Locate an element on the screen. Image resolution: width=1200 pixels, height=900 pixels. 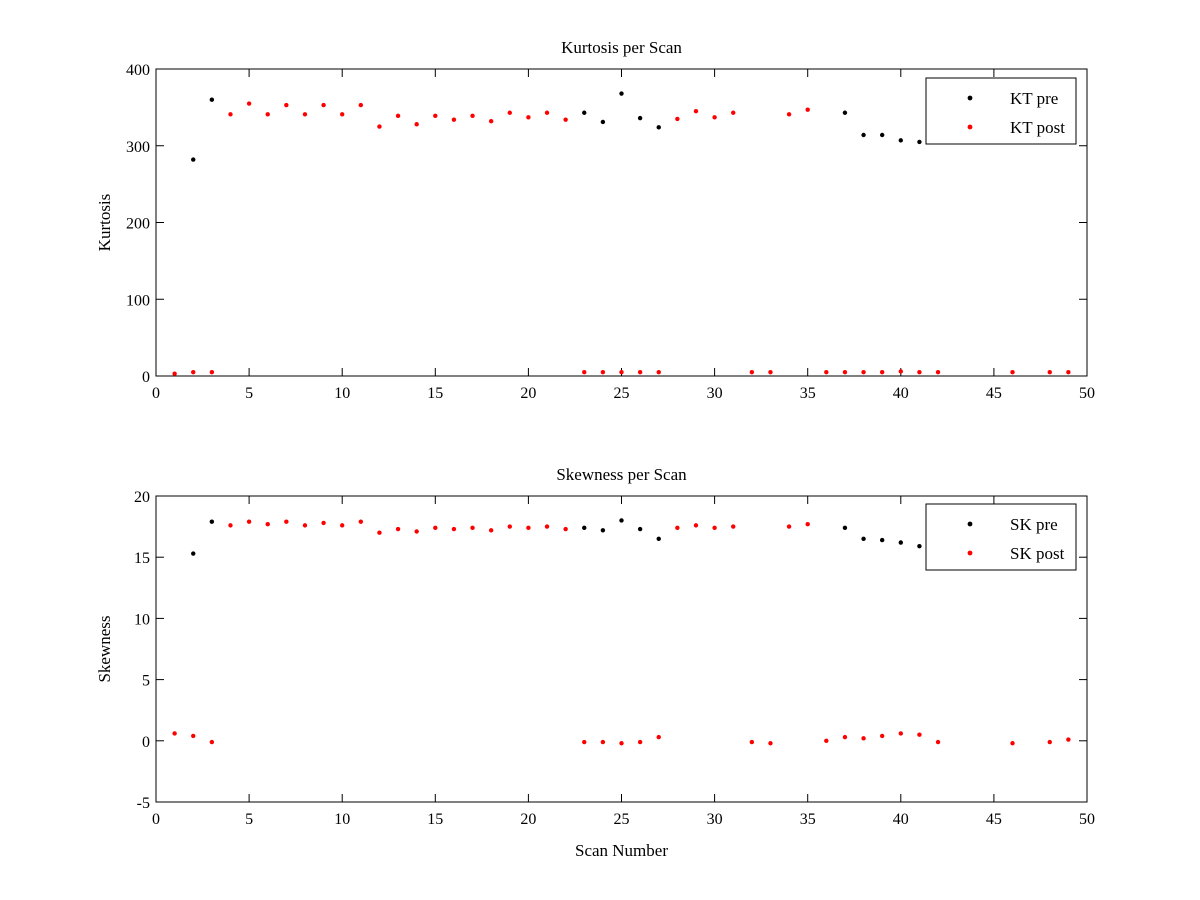
skewness-y-tick-label: 10 is located at coordinates (142, 619).